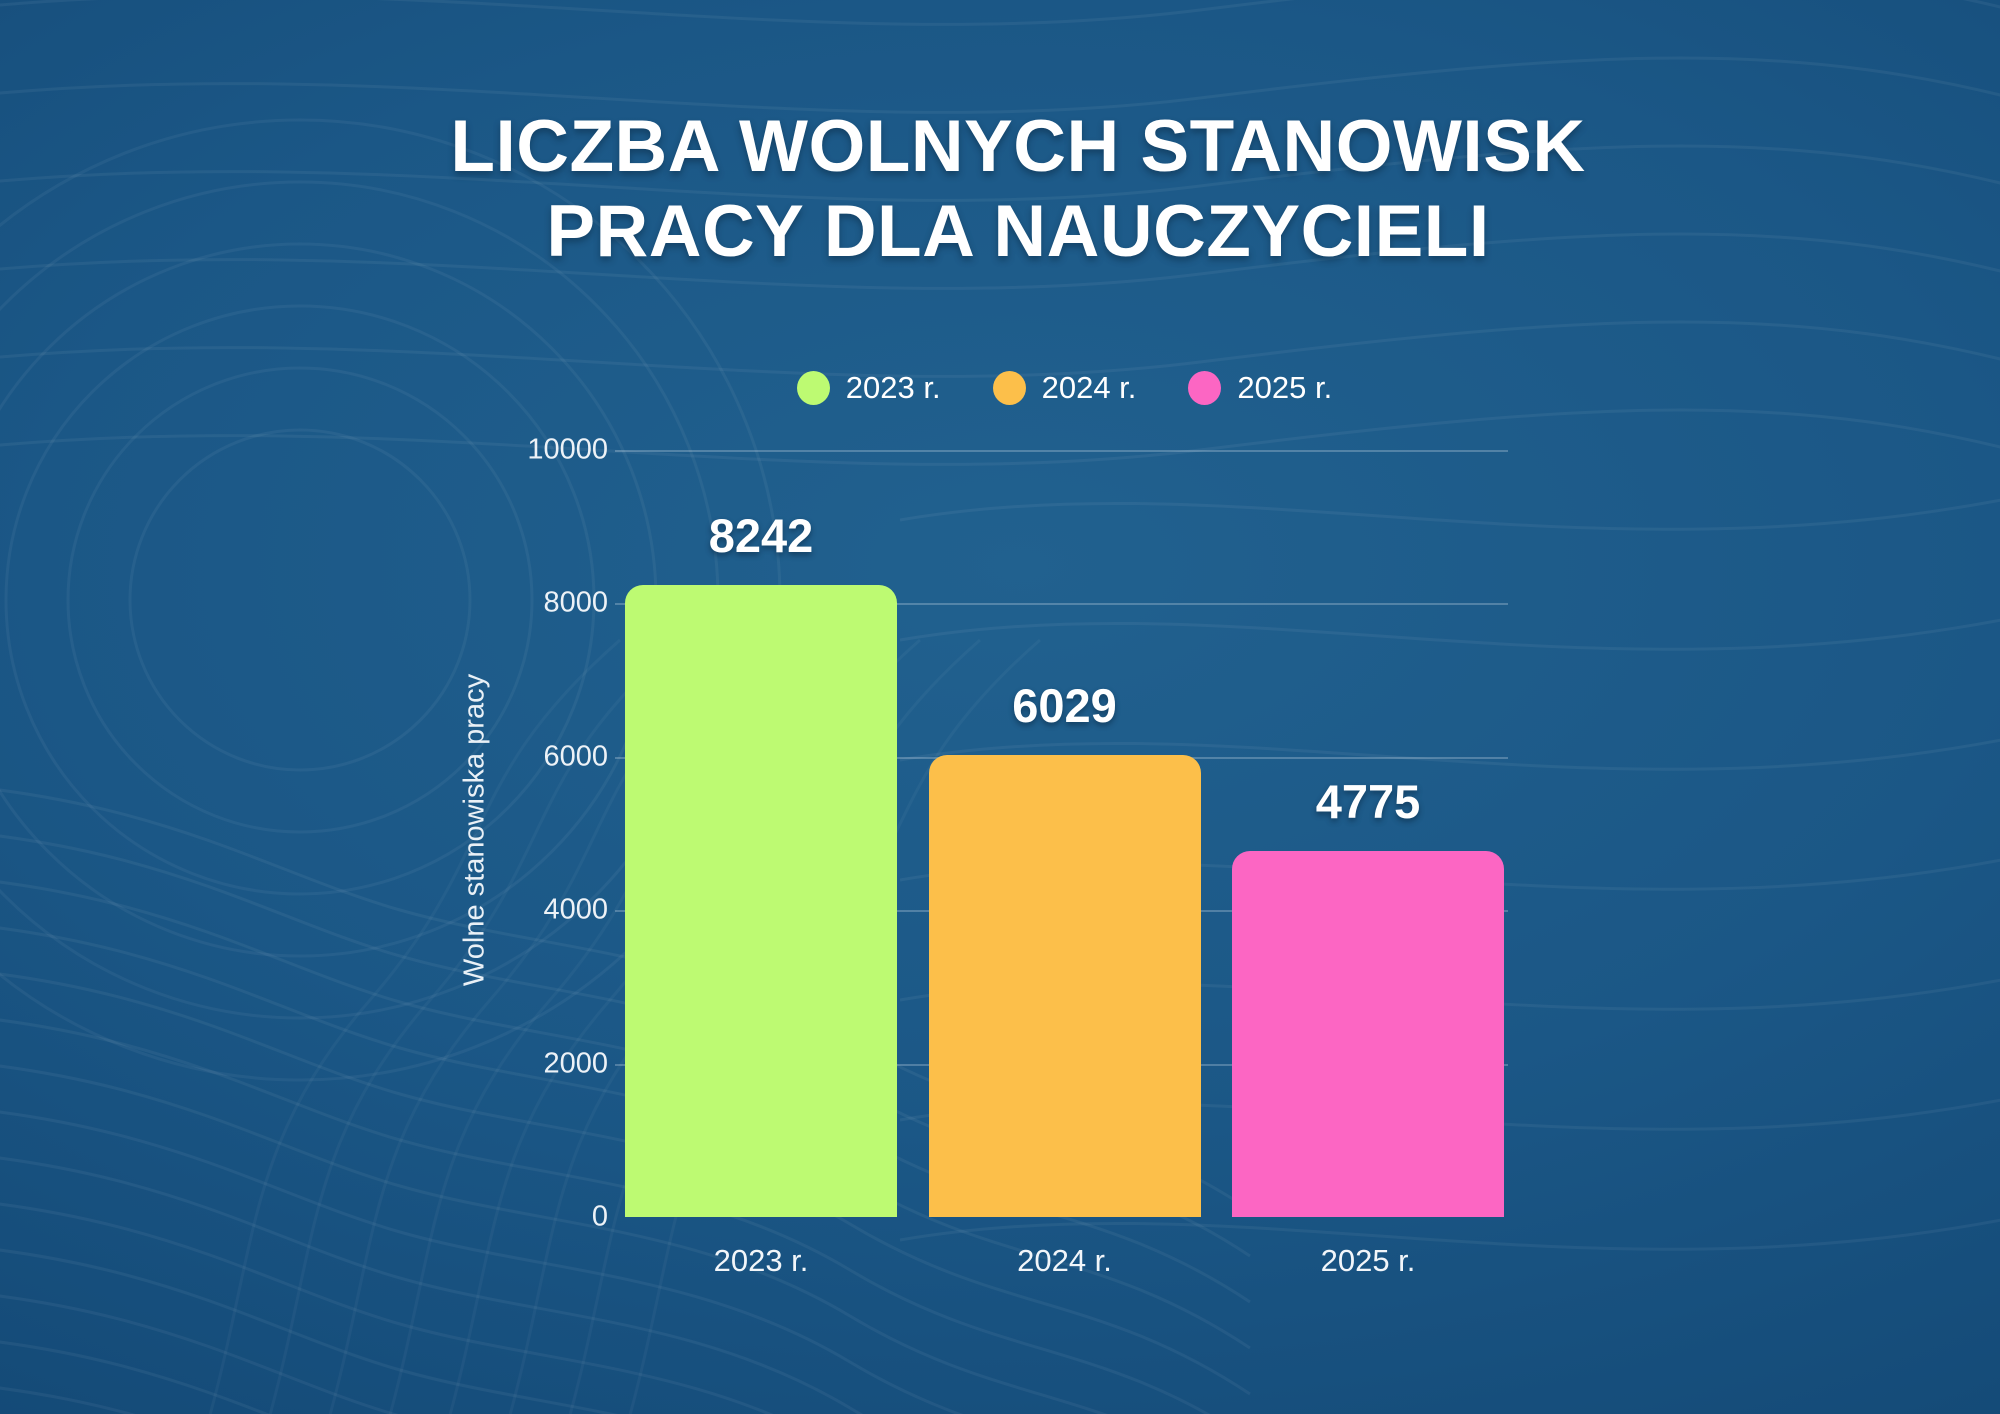 Image resolution: width=2000 pixels, height=1414 pixels. Describe the element at coordinates (1018, 232) in the screenshot. I see `chart-title-line2: PRACY DLA NAUCZYCIELI` at that location.